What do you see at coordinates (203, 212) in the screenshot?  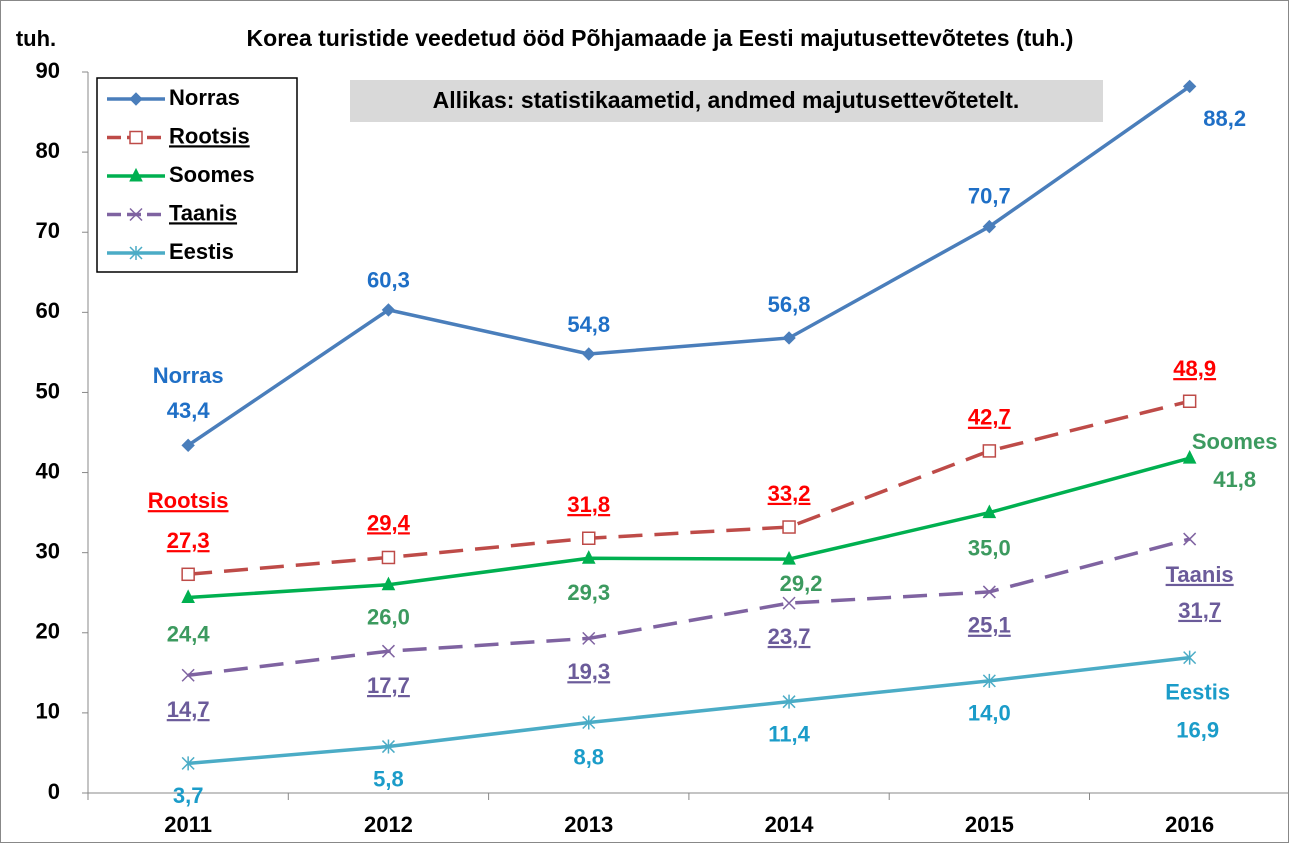 I see `legend-label: Taanis` at bounding box center [203, 212].